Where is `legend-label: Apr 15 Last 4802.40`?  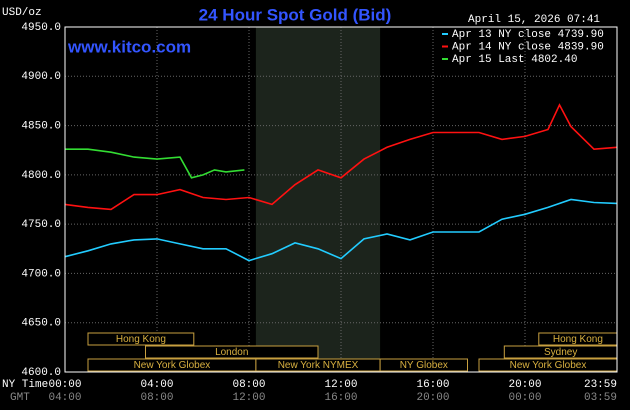 legend-label: Apr 15 Last 4802.40 is located at coordinates (514, 60).